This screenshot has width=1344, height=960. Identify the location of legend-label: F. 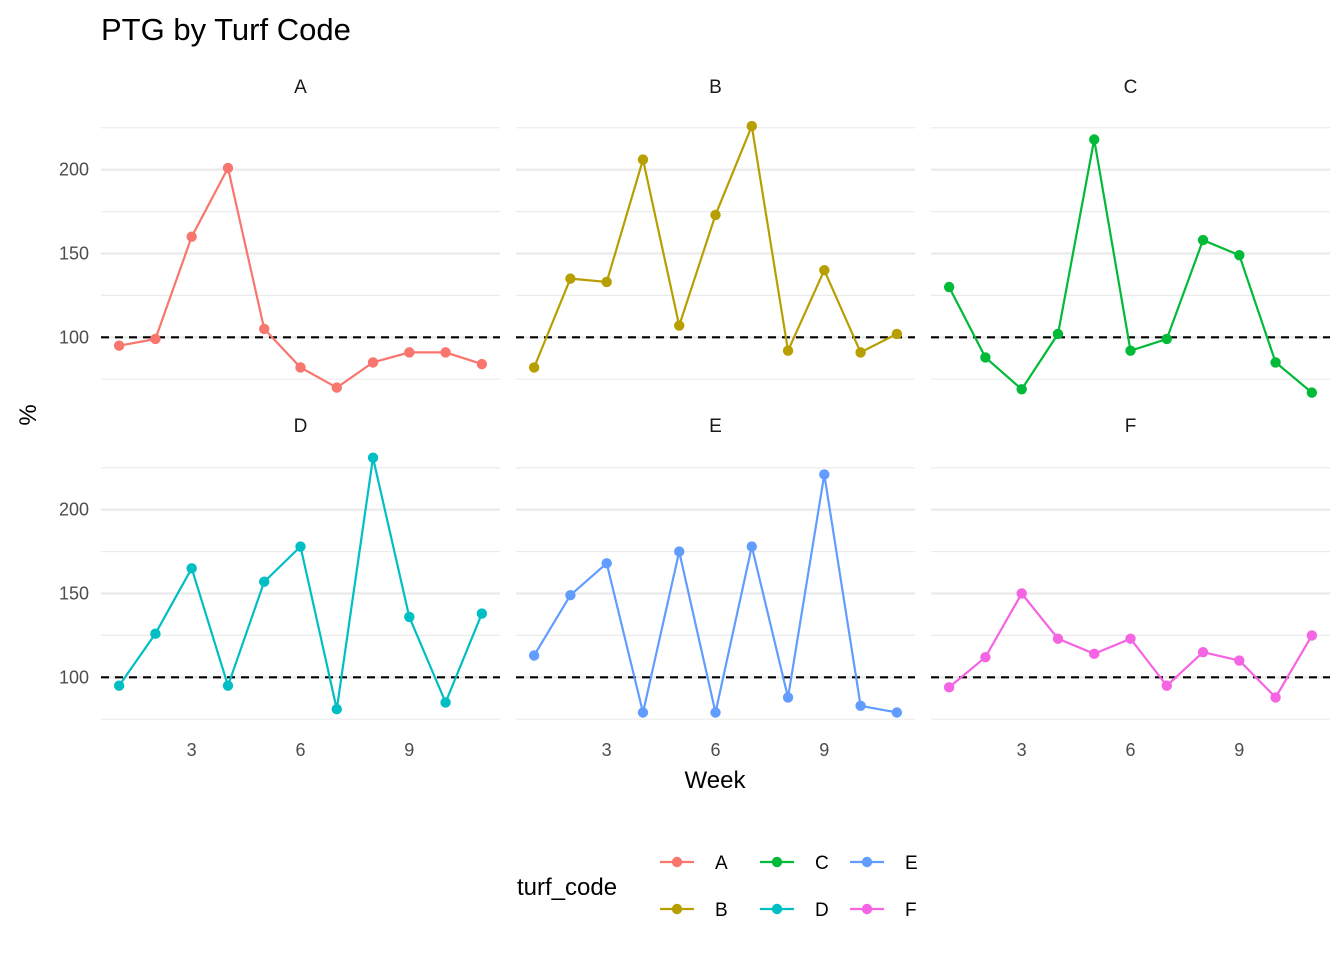
(911, 910).